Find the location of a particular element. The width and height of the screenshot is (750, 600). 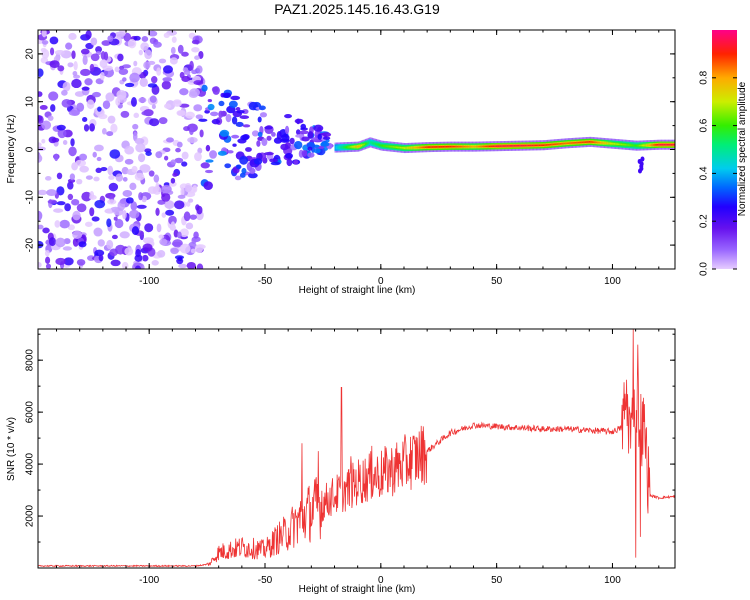

colorbar-tick-label: 0.4 is located at coordinates (704, 173).